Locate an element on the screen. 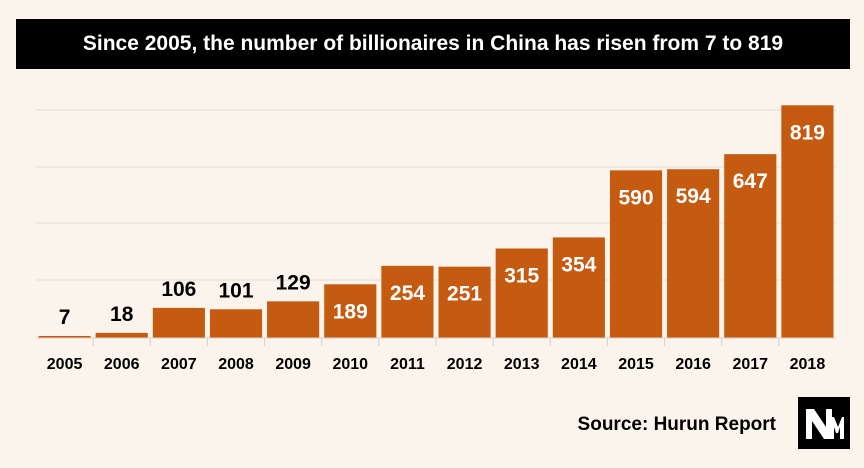 The image size is (864, 468). bar-2010 is located at coordinates (350, 311).